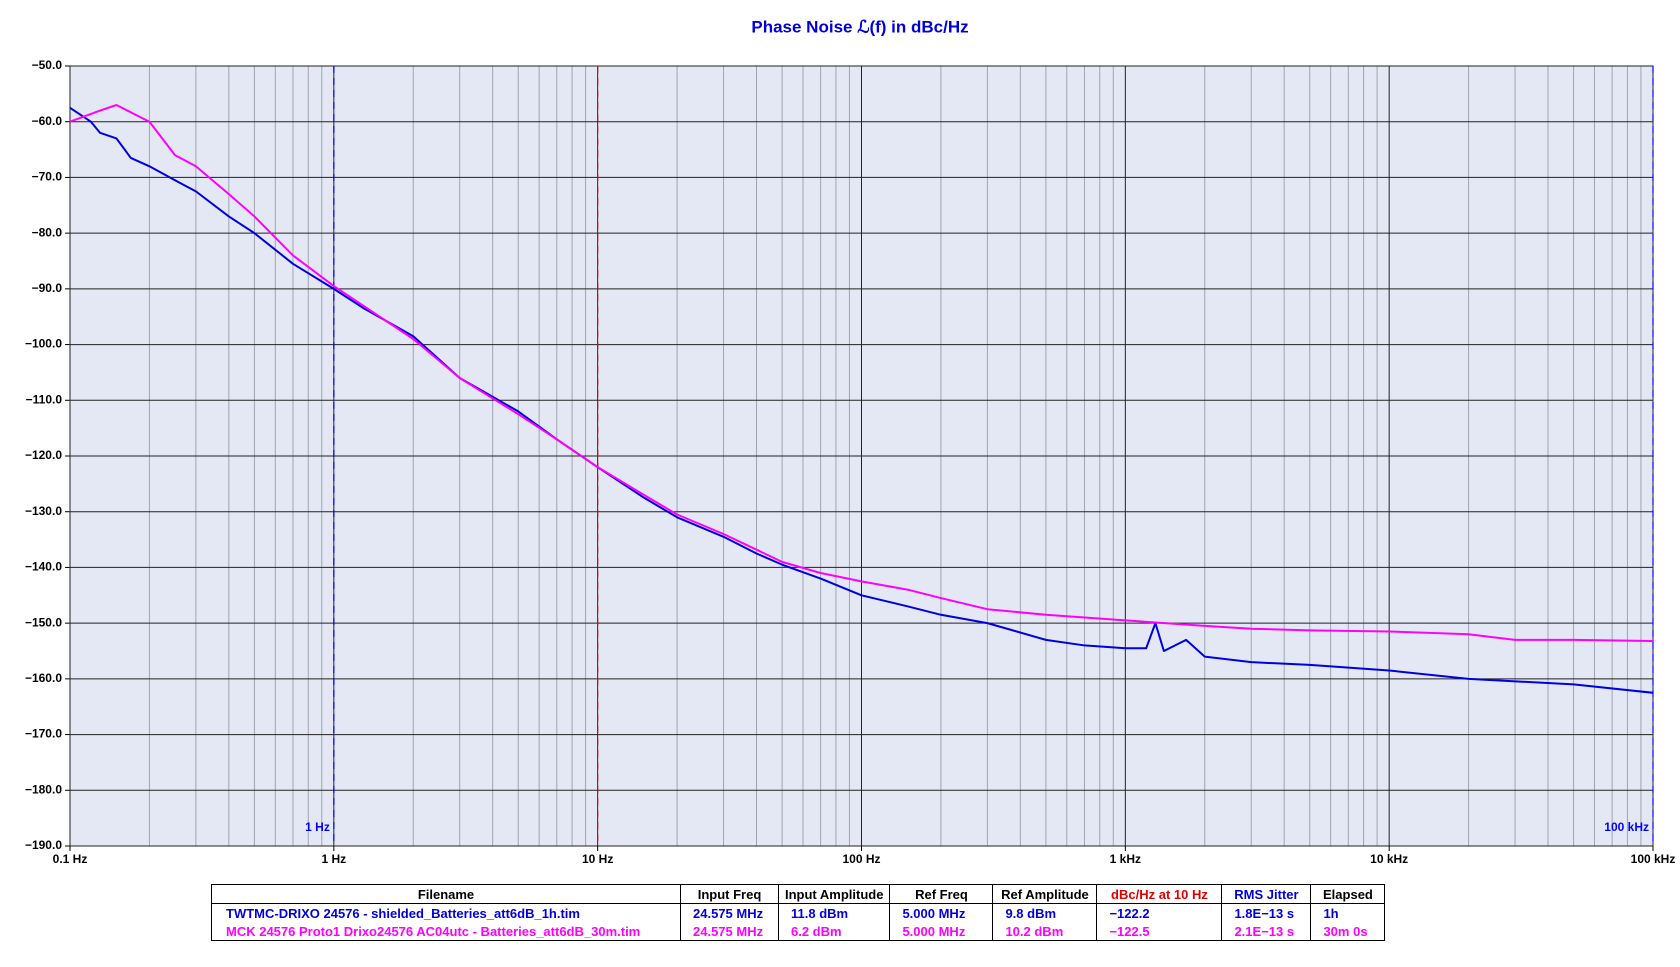 The width and height of the screenshot is (1680, 967). What do you see at coordinates (1045, 894) in the screenshot?
I see `header-cell: Ref Amplitude` at bounding box center [1045, 894].